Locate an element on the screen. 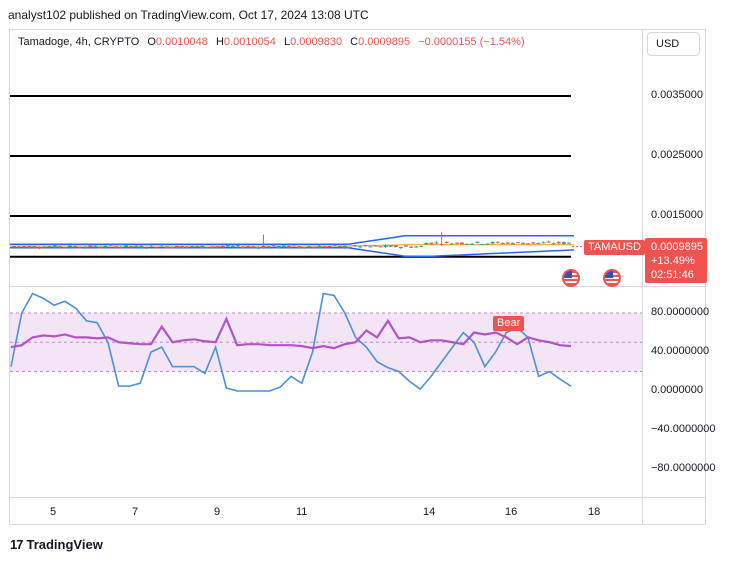 Image resolution: width=740 pixels, height=562 pixels. currency-button: USD is located at coordinates (673, 44).